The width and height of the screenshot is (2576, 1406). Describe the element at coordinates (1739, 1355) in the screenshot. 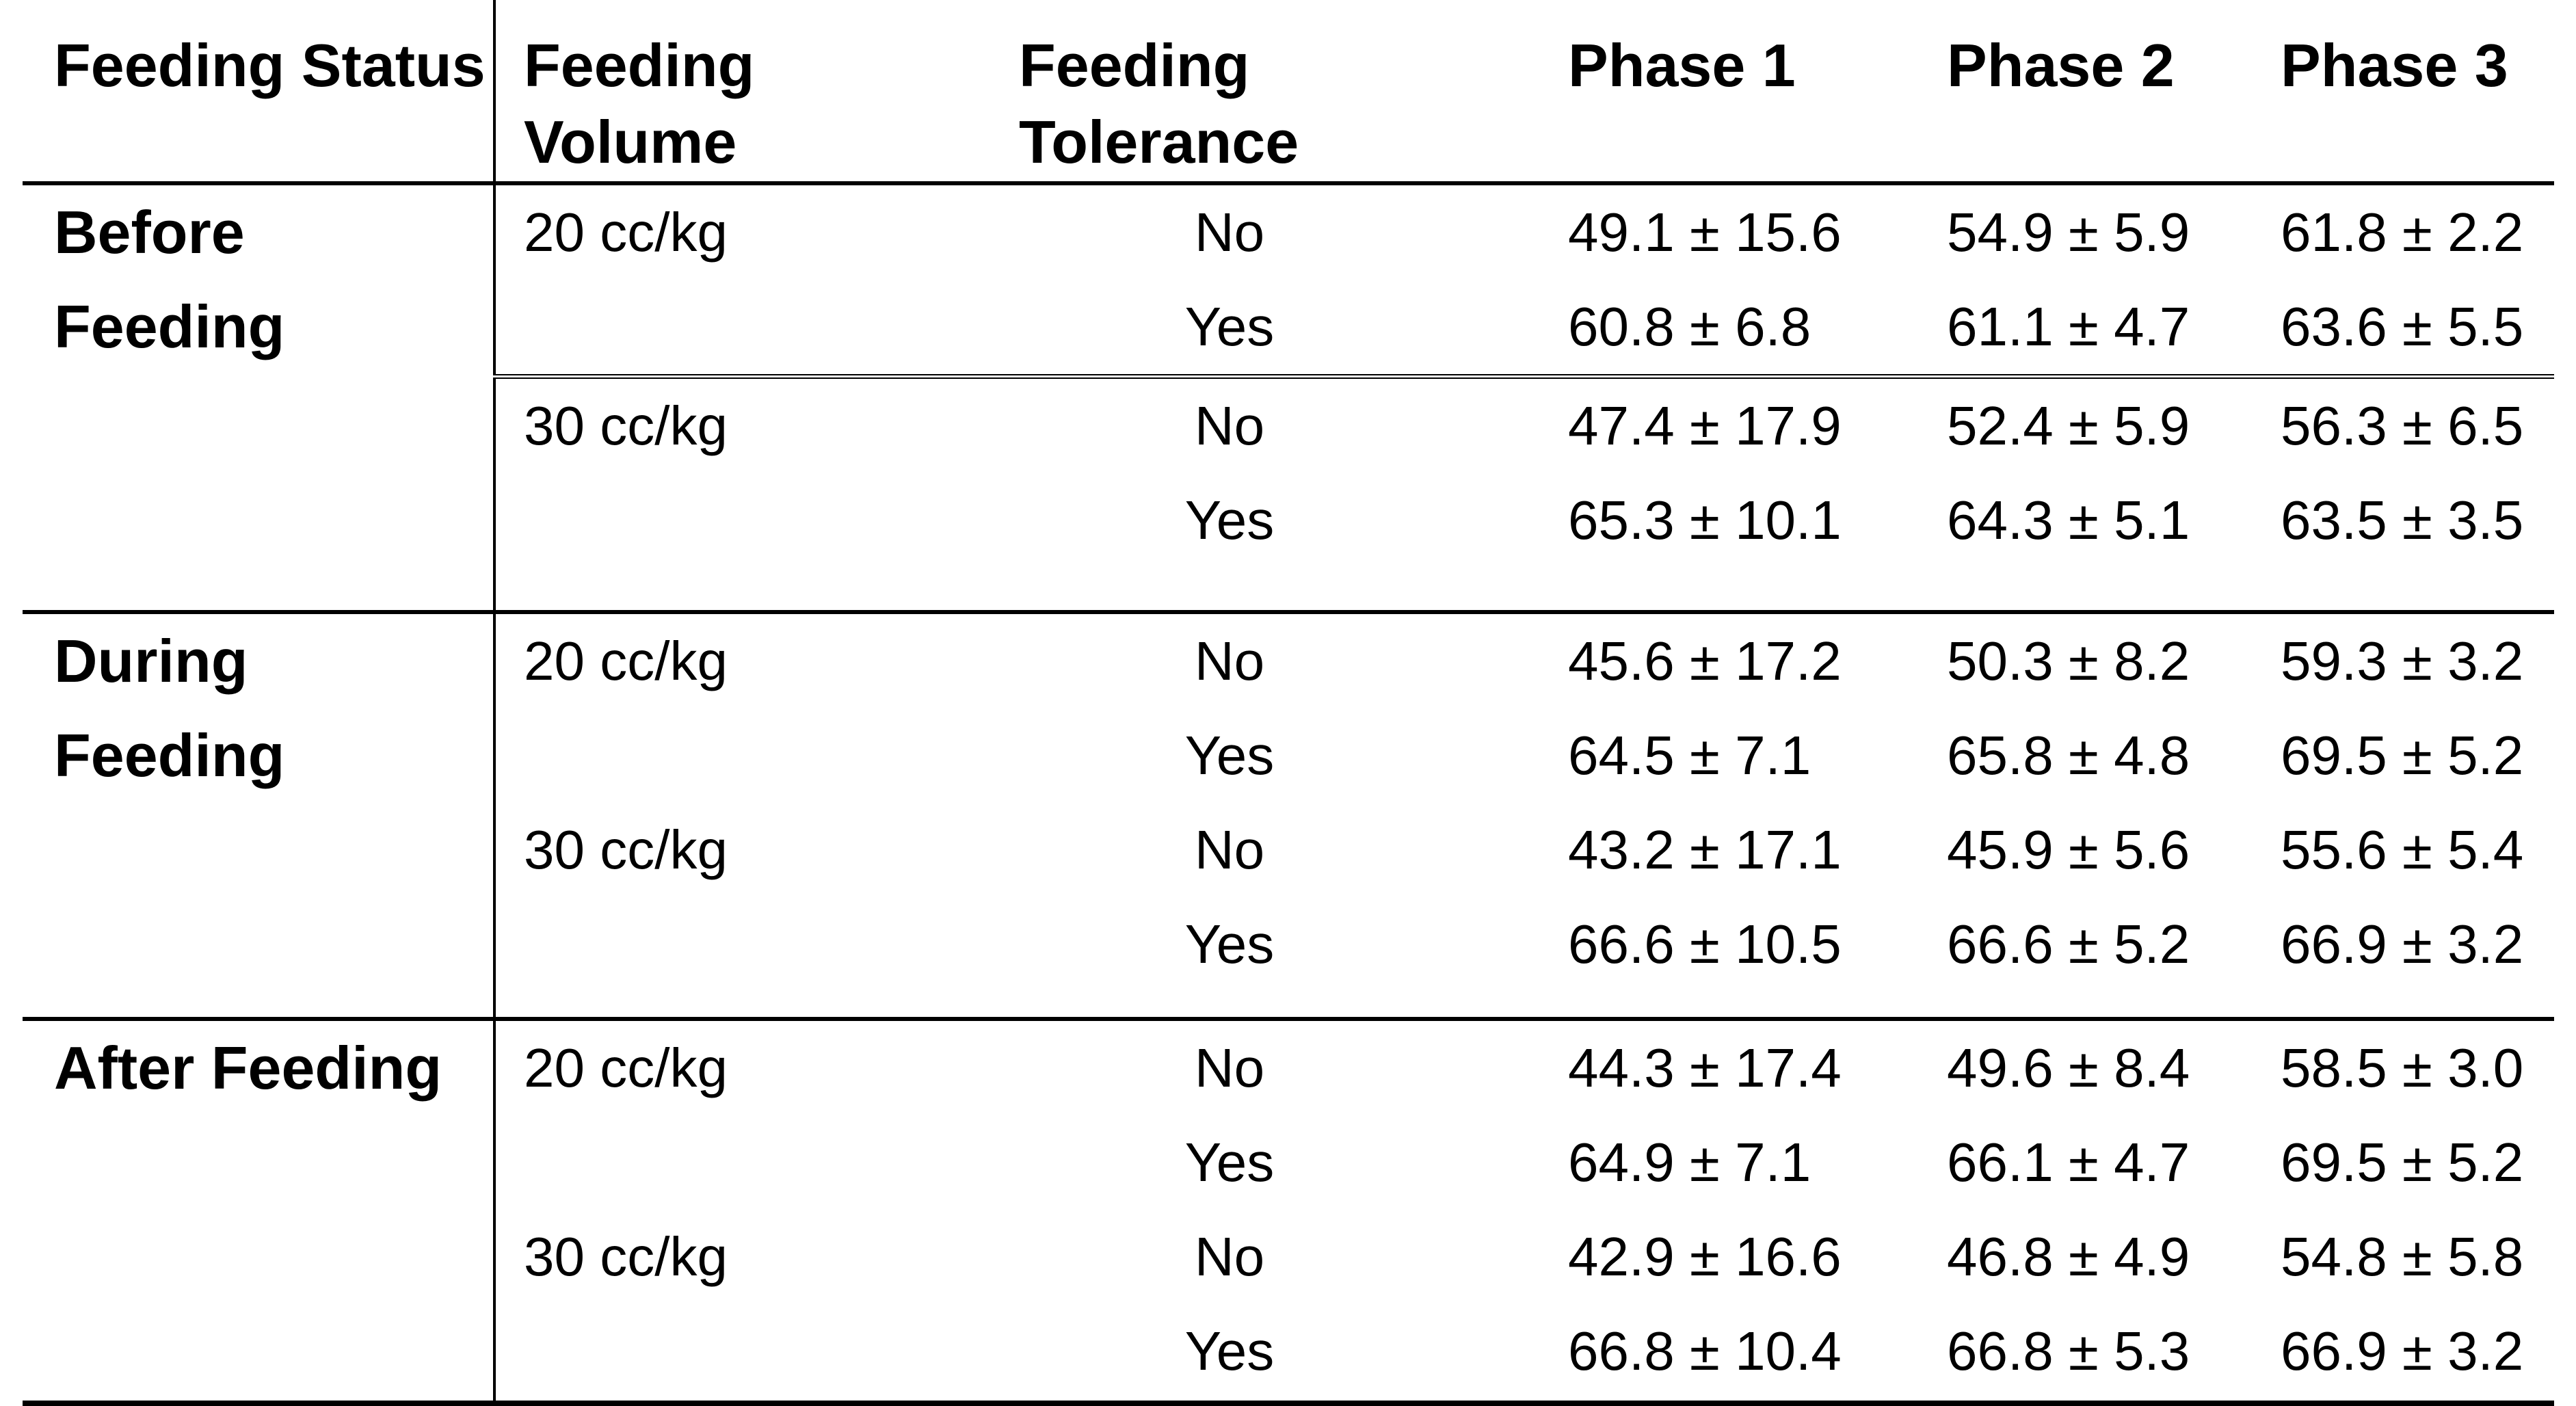

I see `phase1-cell: 66.8 ± 10.4` at that location.